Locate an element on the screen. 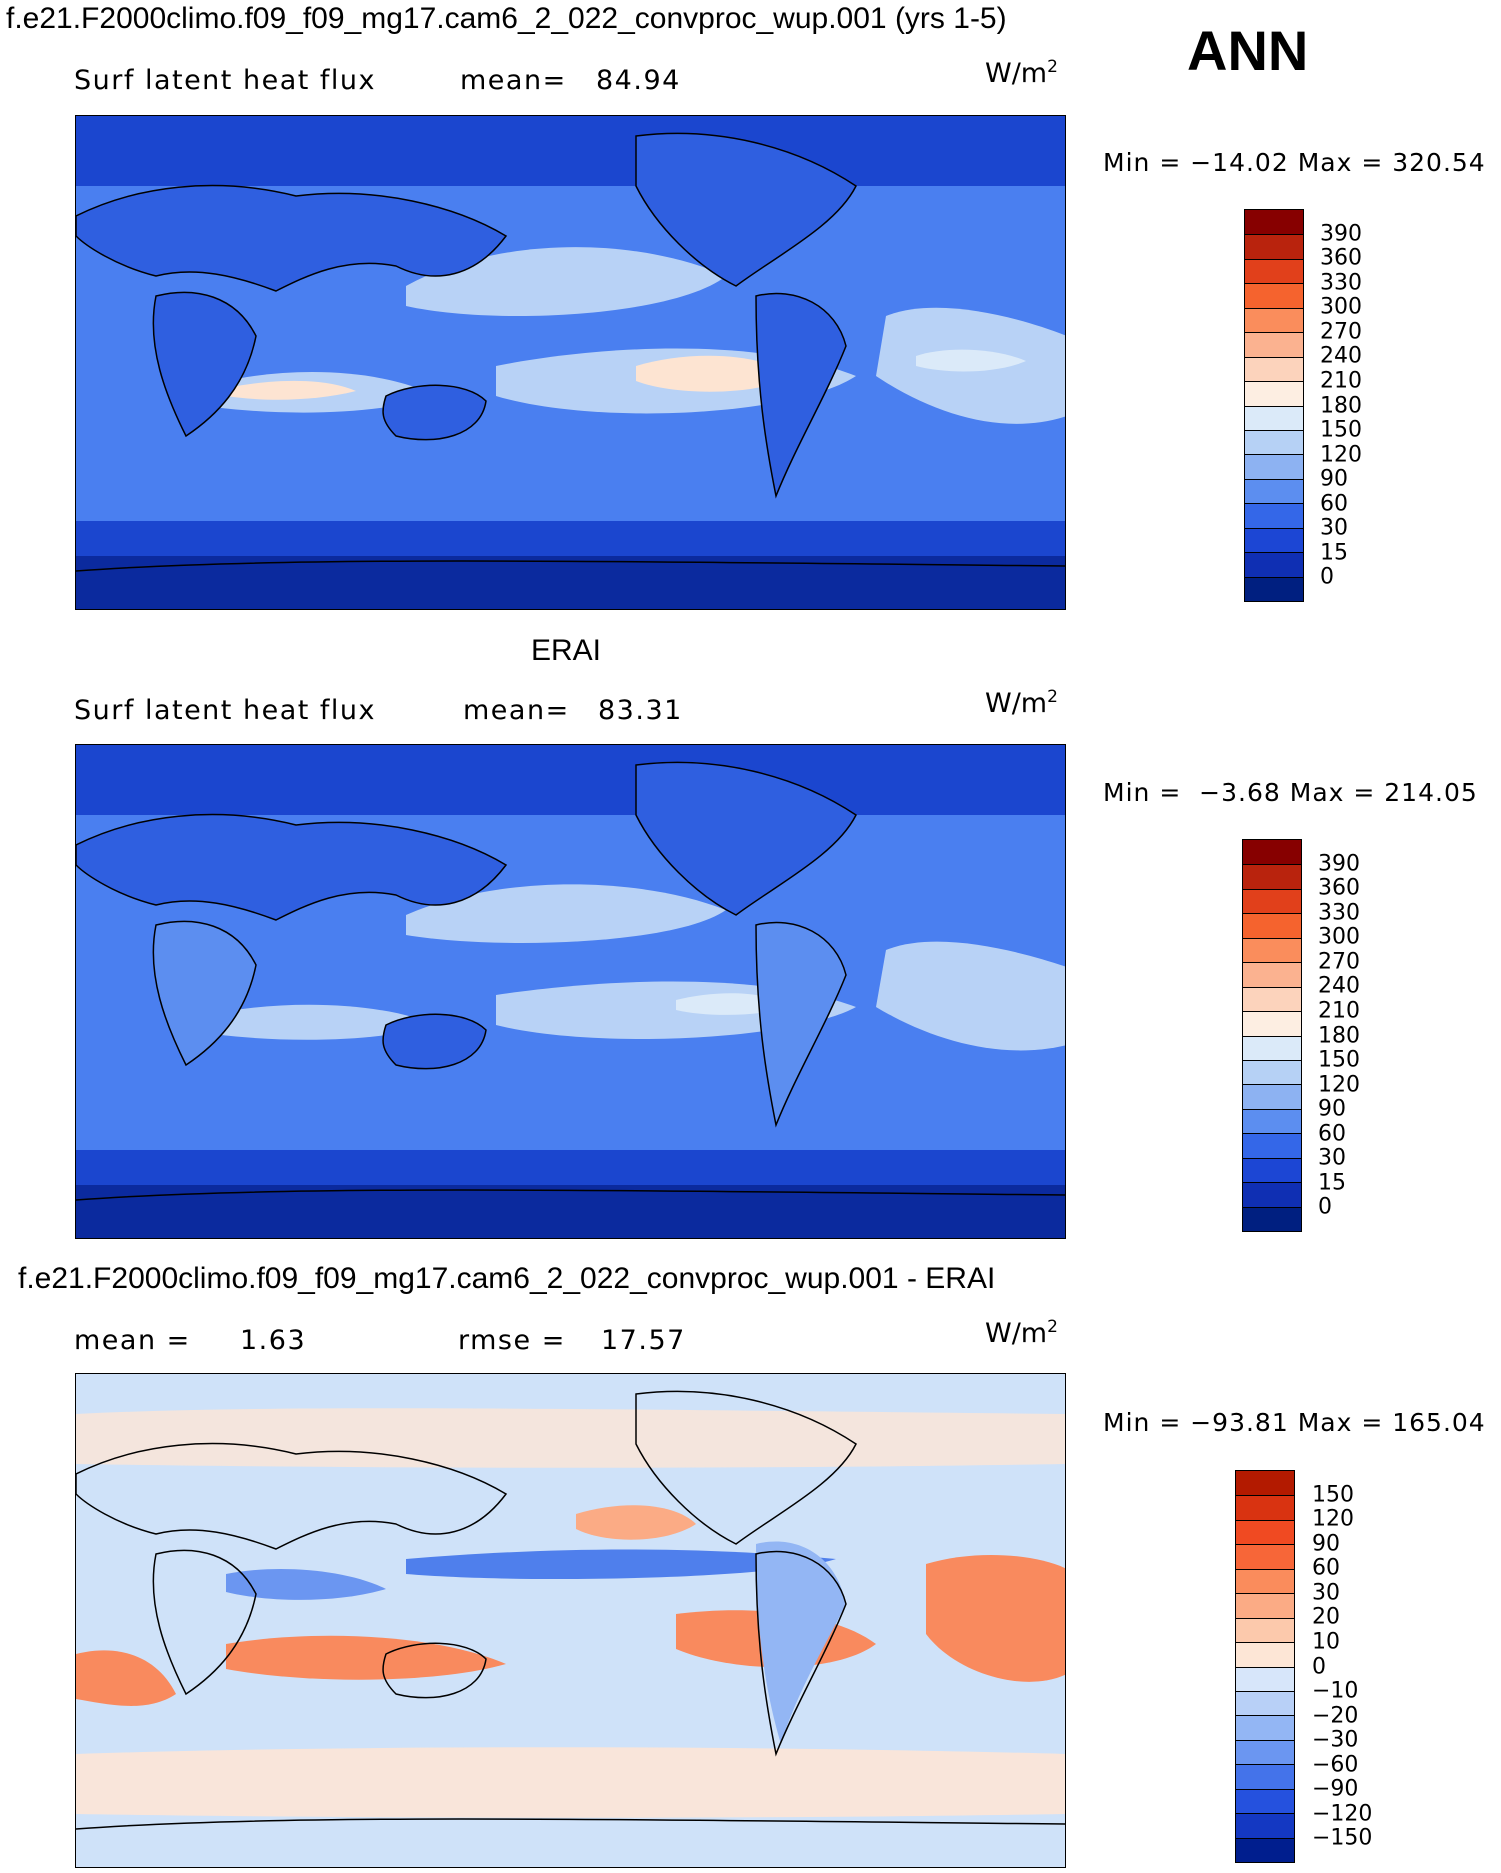 The image size is (1501, 1873). colorbar-tick-label: 180 is located at coordinates (1341, 405).